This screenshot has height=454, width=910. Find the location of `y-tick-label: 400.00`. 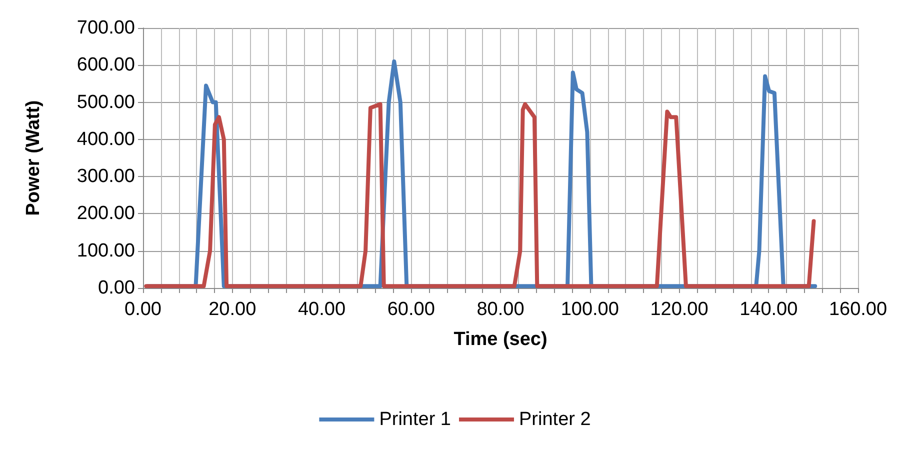

y-tick-label: 400.00 is located at coordinates (105, 139).